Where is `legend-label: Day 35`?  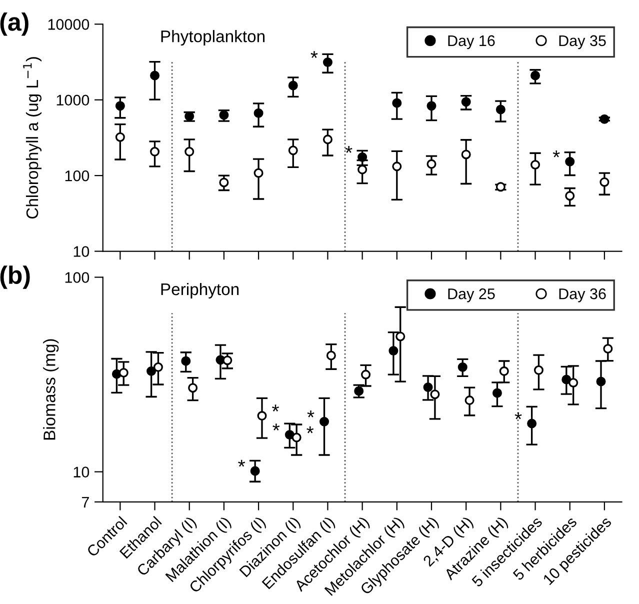
legend-label: Day 35 is located at coordinates (582, 42).